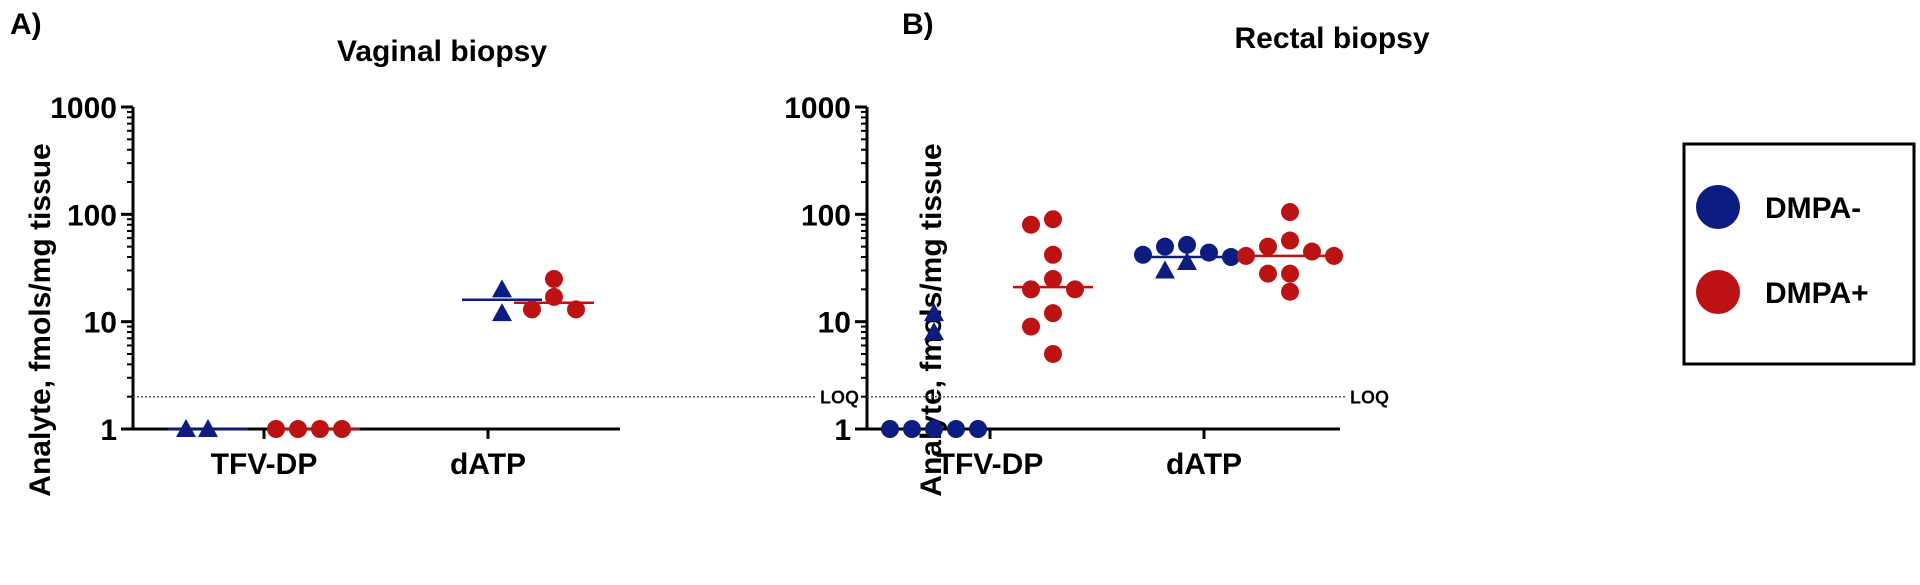 This screenshot has height=585, width=1920. Describe the element at coordinates (1718, 292) in the screenshot. I see `legend-marker-dmpa-plus` at that location.